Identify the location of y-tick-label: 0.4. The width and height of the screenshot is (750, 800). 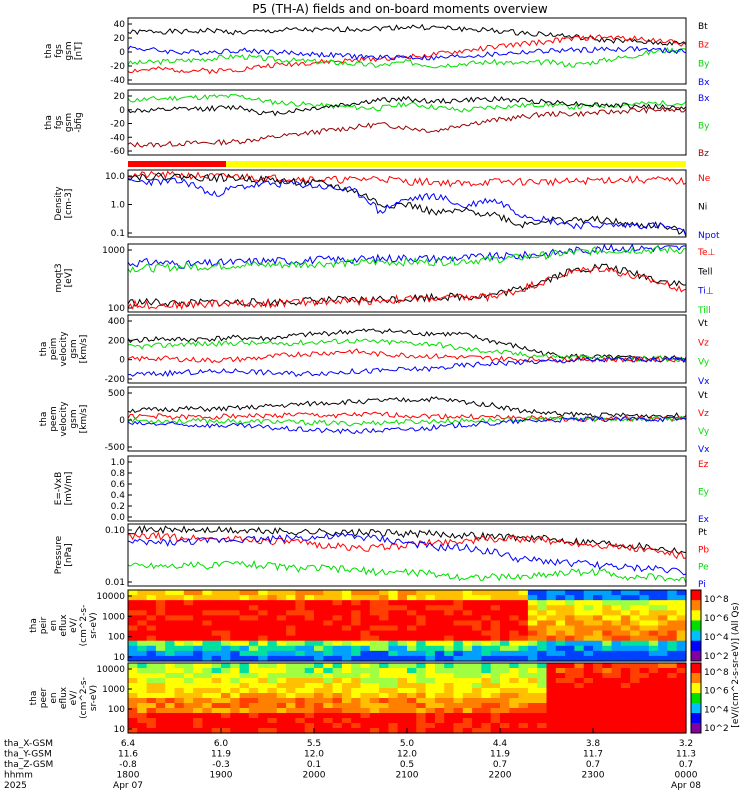
(118, 496).